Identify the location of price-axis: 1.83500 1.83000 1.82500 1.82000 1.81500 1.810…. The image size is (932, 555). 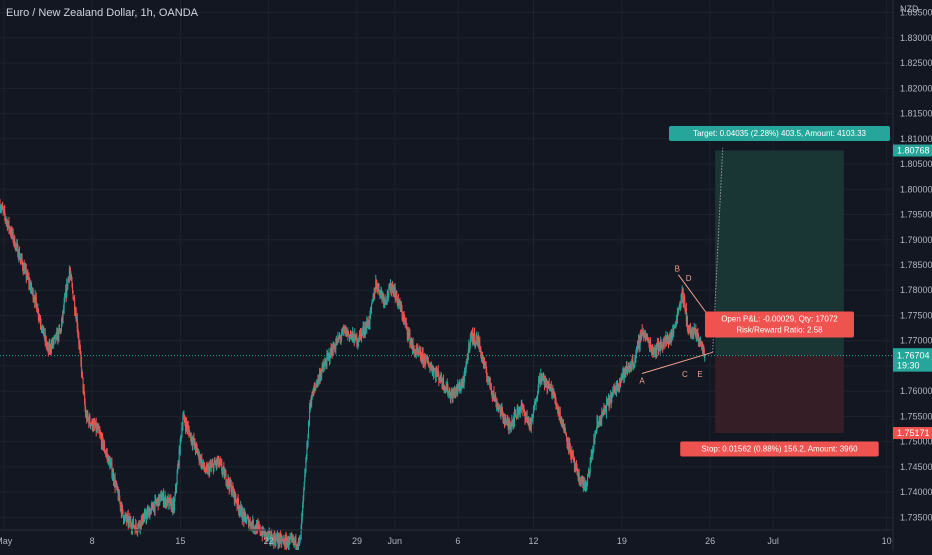
(912, 275).